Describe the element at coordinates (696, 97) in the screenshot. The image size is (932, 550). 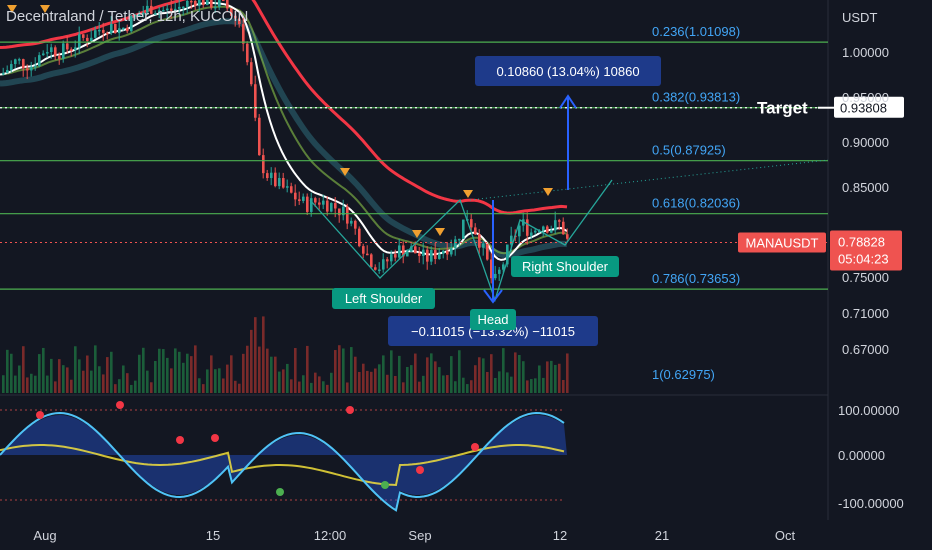
I see `fib-label: 0.382(0.93813)` at that location.